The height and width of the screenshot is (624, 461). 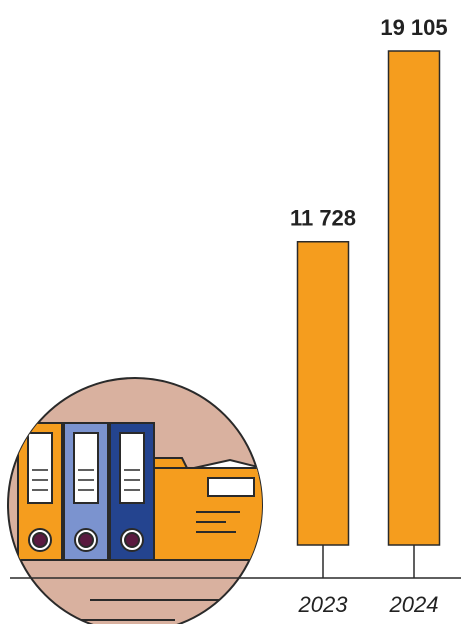 What do you see at coordinates (414, 604) in the screenshot?
I see `x-tick-label: 2024` at bounding box center [414, 604].